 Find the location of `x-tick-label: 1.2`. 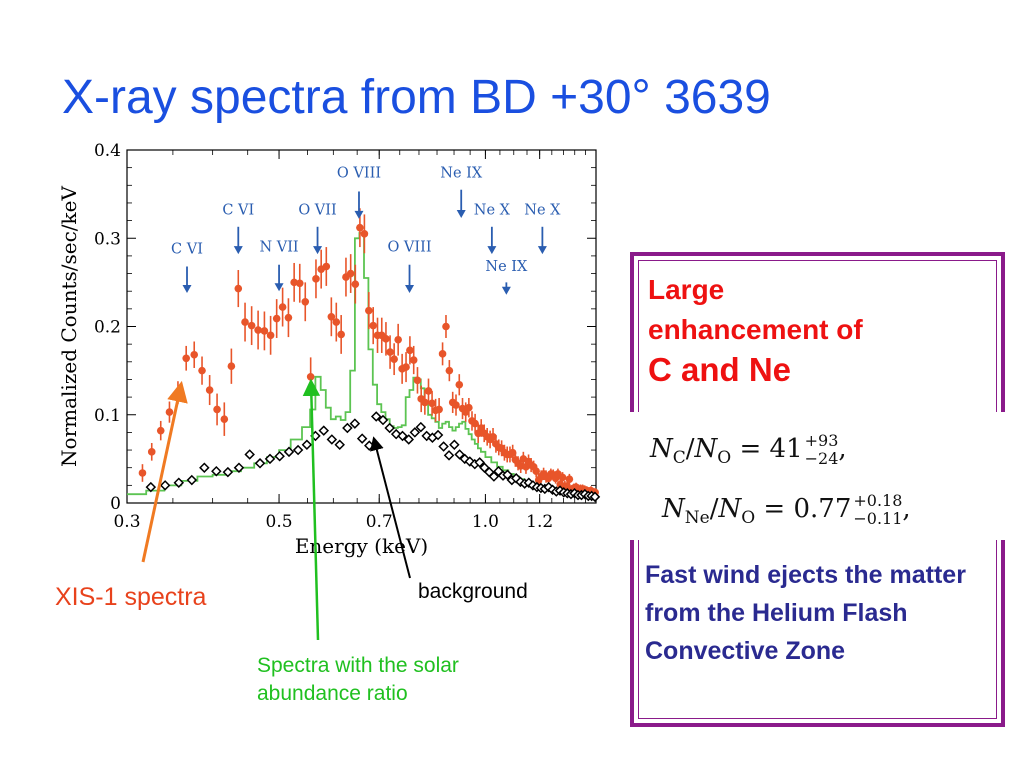

x-tick-label: 1.2 is located at coordinates (539, 522).